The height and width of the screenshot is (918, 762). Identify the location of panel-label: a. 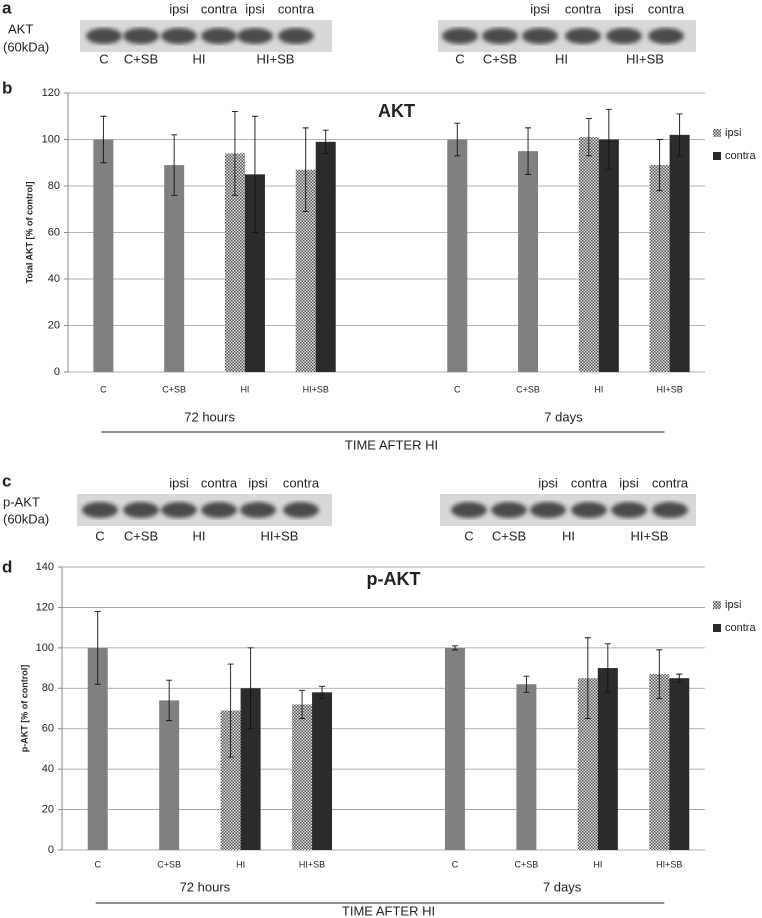
(7, 8).